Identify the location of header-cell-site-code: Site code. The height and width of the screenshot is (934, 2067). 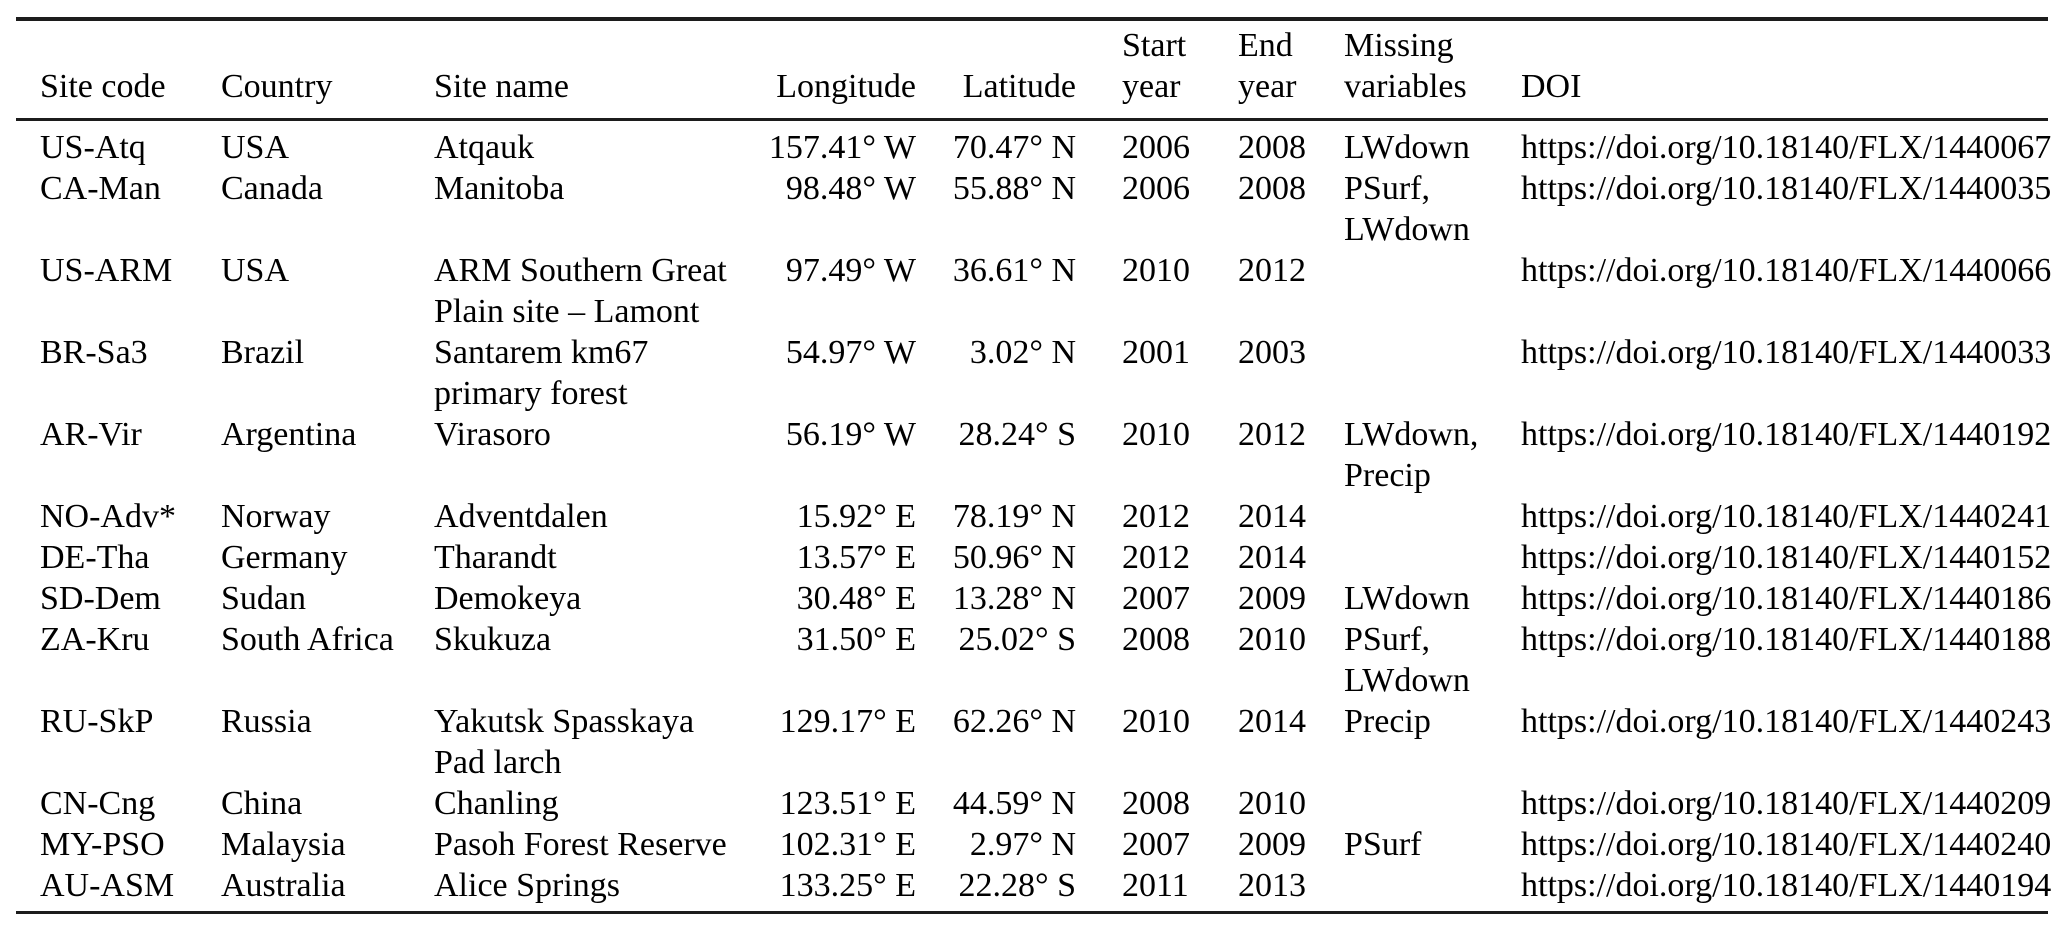
(118, 70).